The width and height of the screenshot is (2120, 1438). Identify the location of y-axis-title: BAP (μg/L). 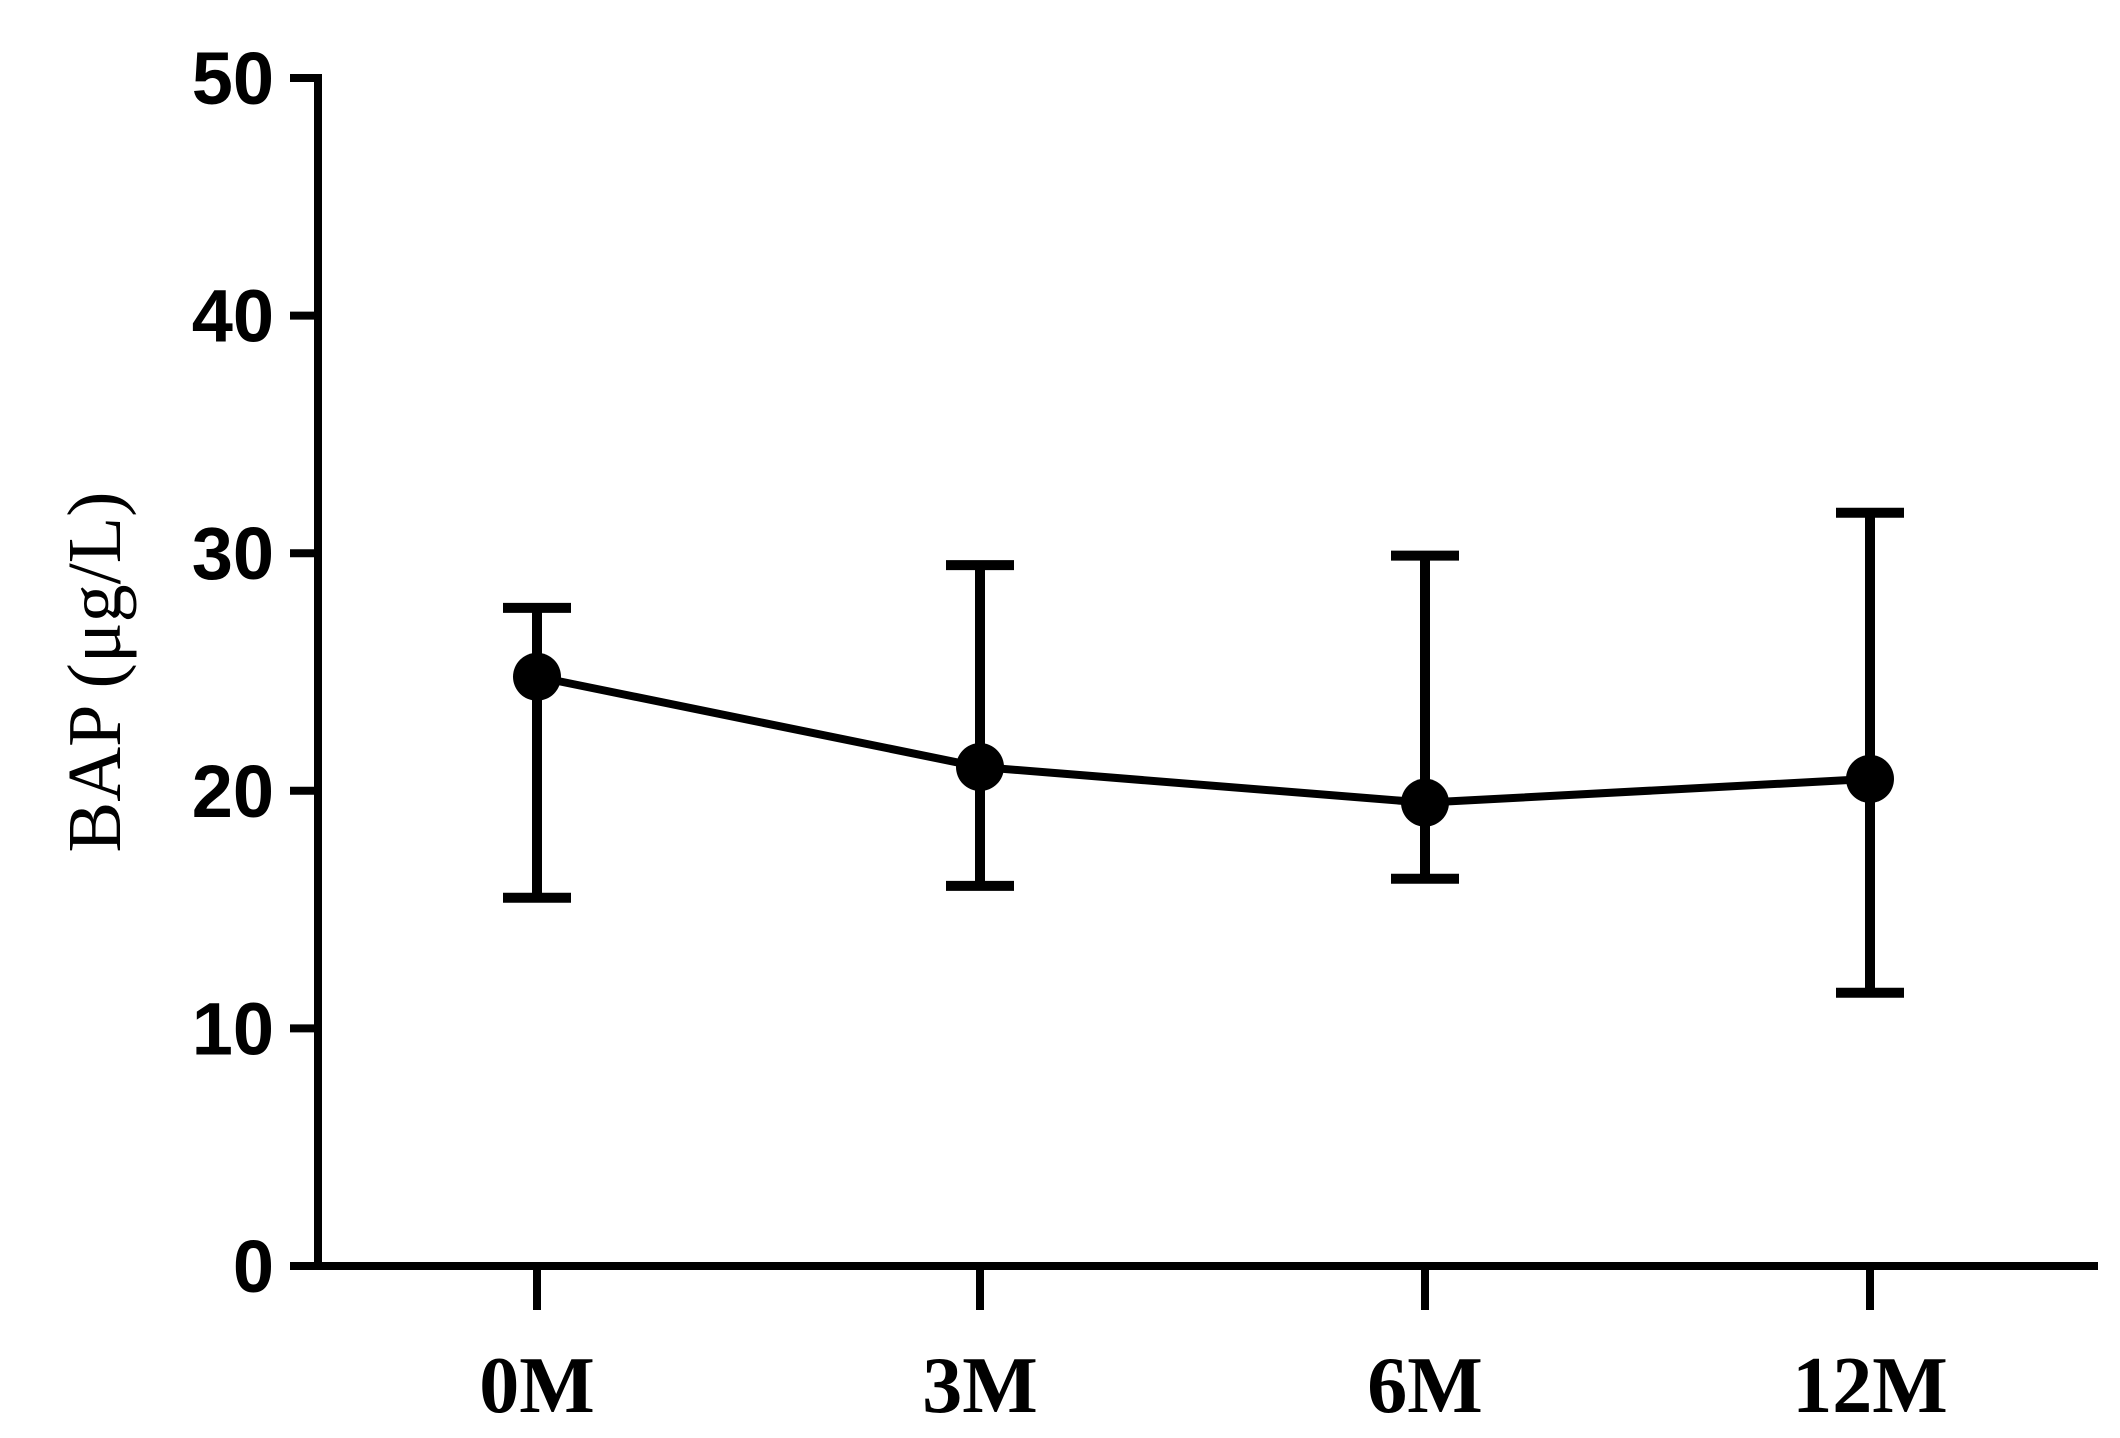
(95, 672).